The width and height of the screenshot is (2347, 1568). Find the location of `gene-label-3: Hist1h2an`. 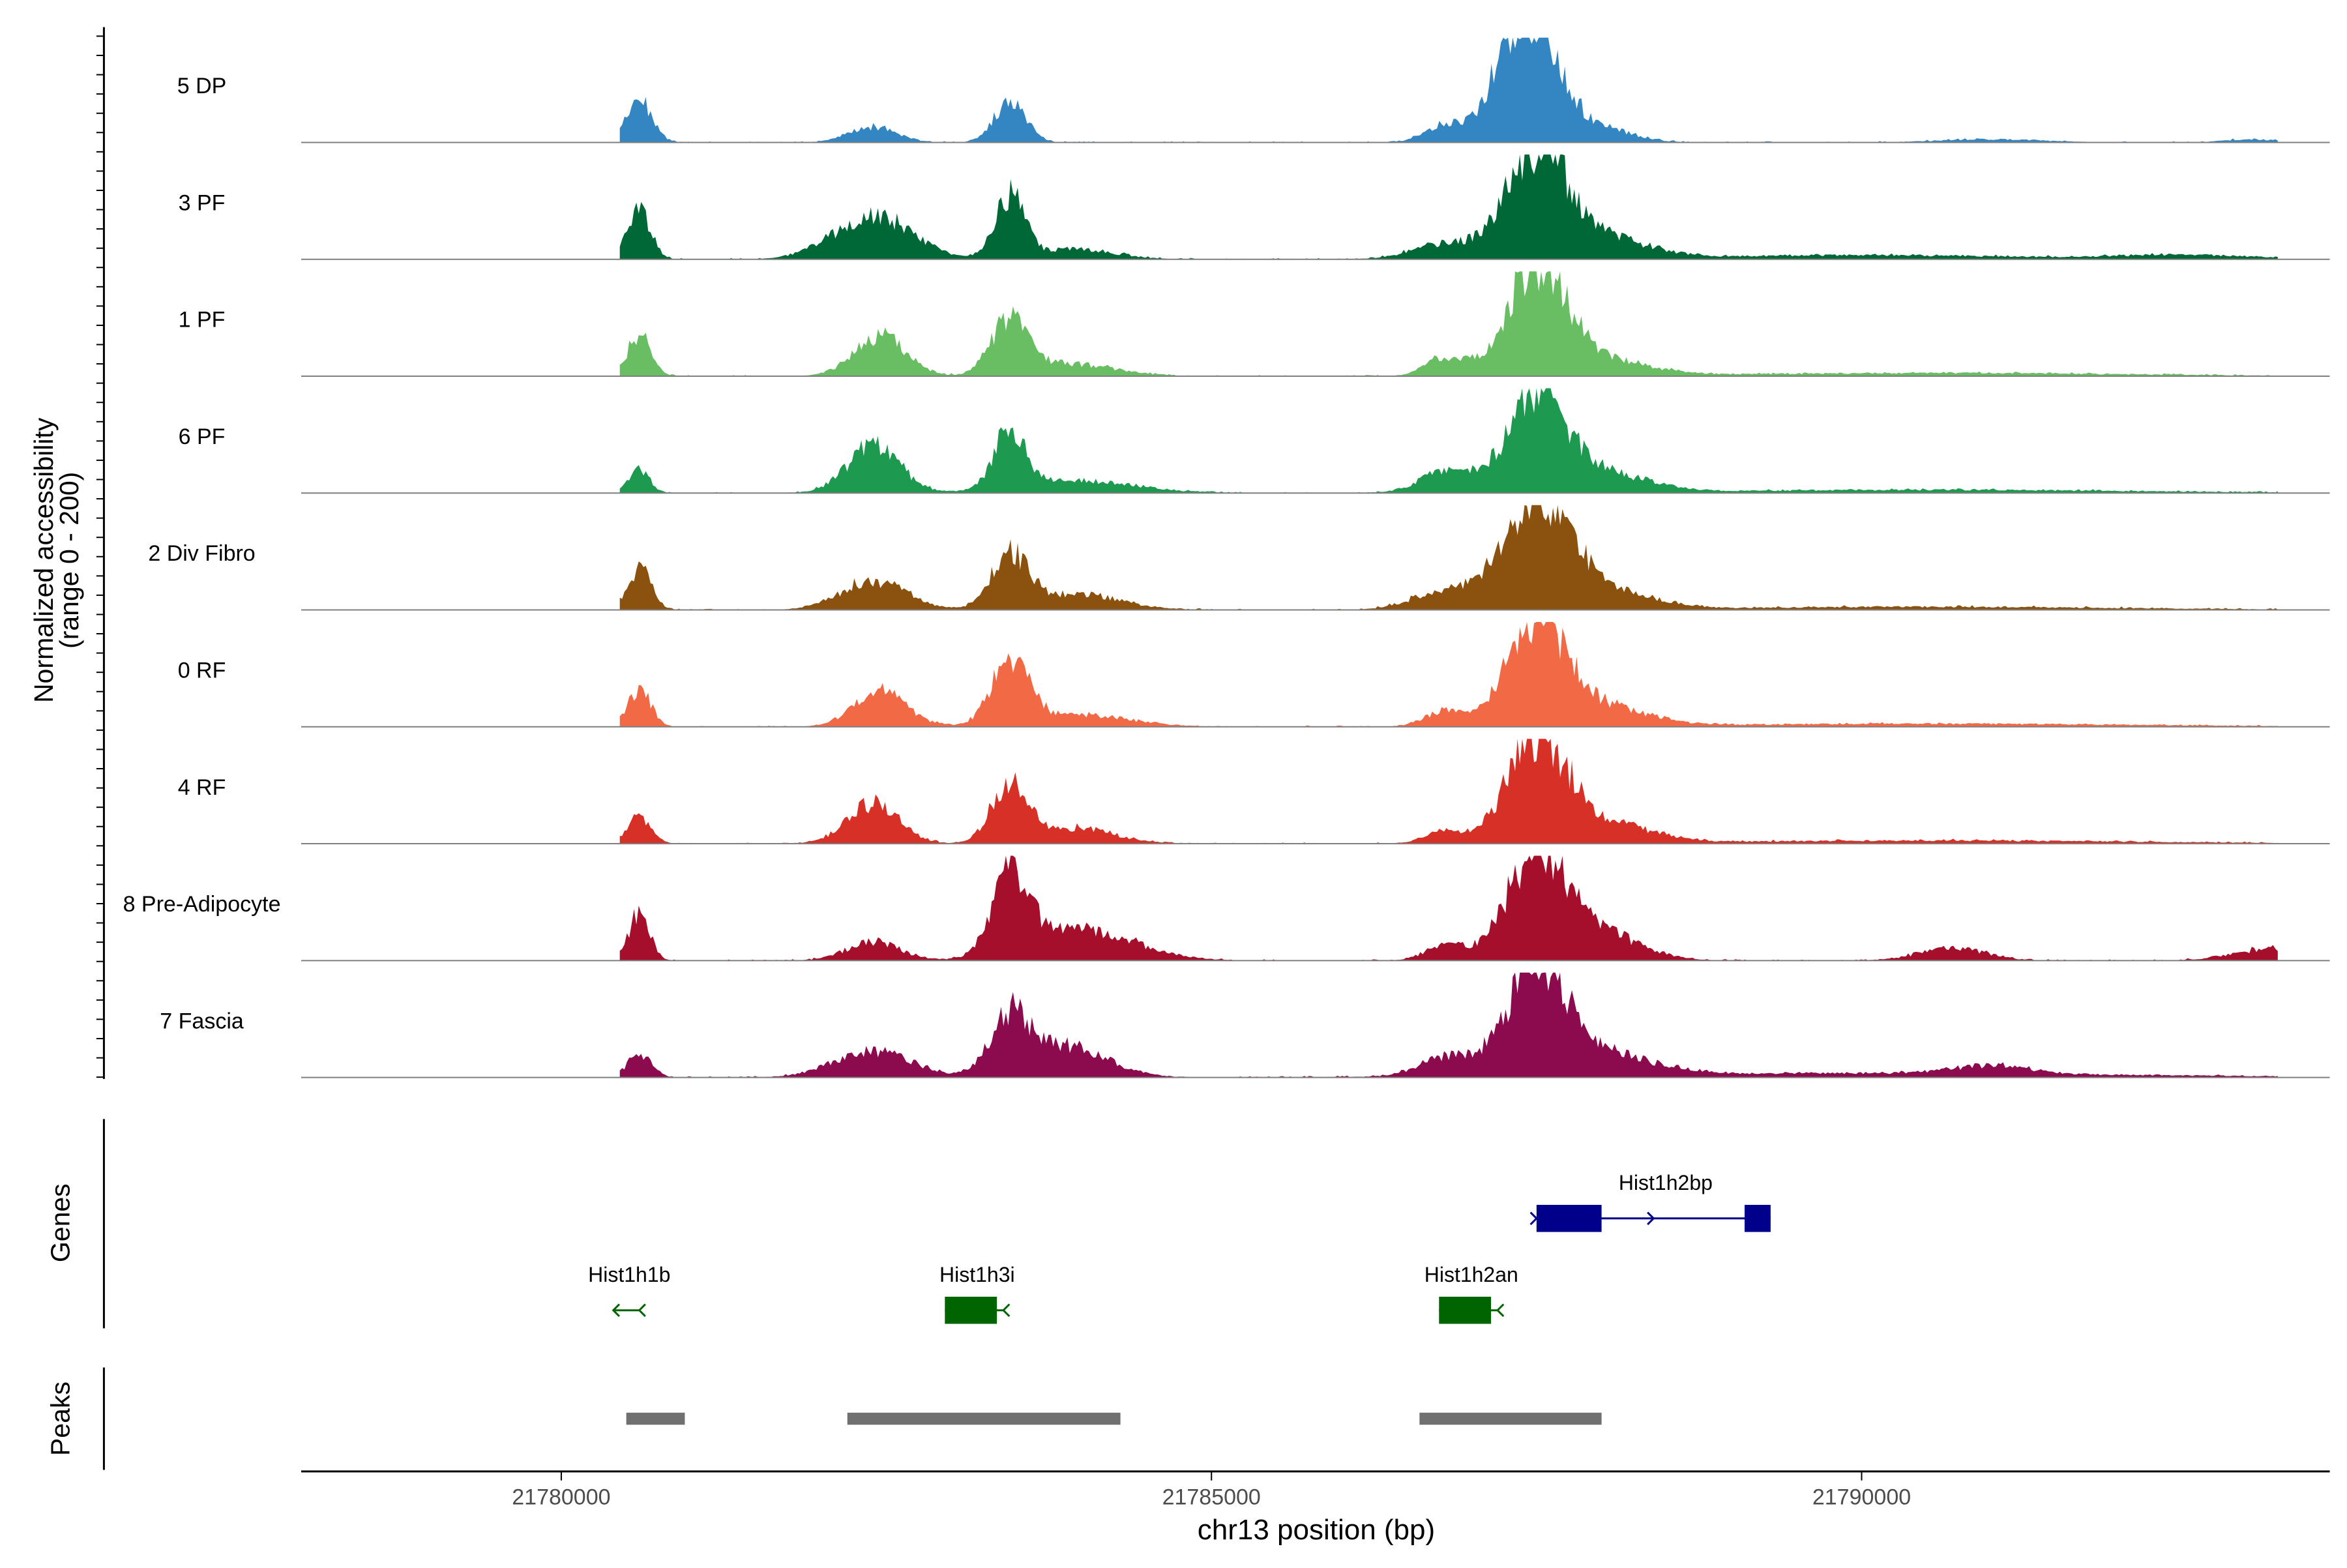

gene-label-3: Hist1h2an is located at coordinates (1471, 1274).